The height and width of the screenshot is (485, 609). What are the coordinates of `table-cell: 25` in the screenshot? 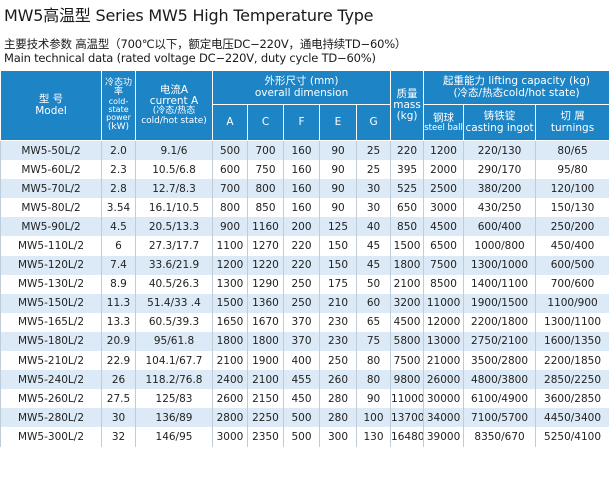 It's located at (373, 150).